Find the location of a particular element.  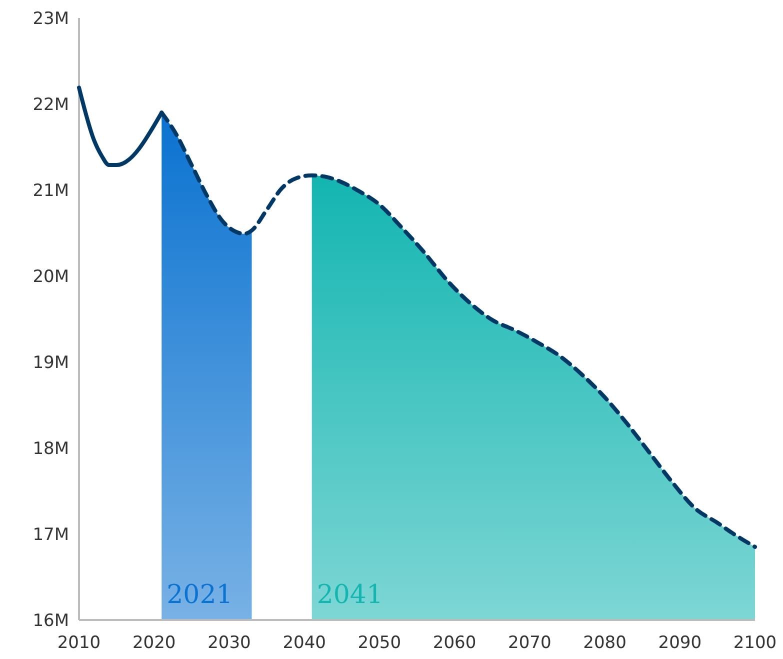

x-tick-label: 2100 is located at coordinates (755, 643).